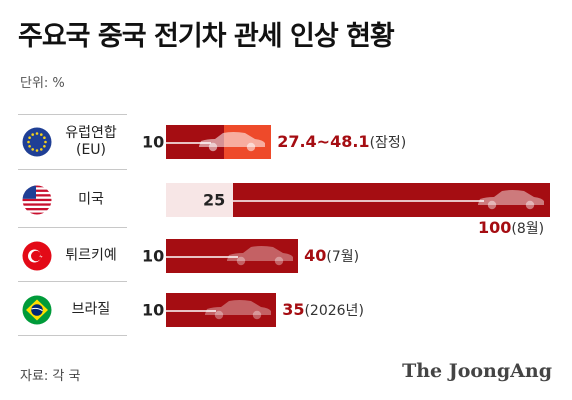  I want to click on country-name-eu: 유럽연합 (EU), so click(91, 141).